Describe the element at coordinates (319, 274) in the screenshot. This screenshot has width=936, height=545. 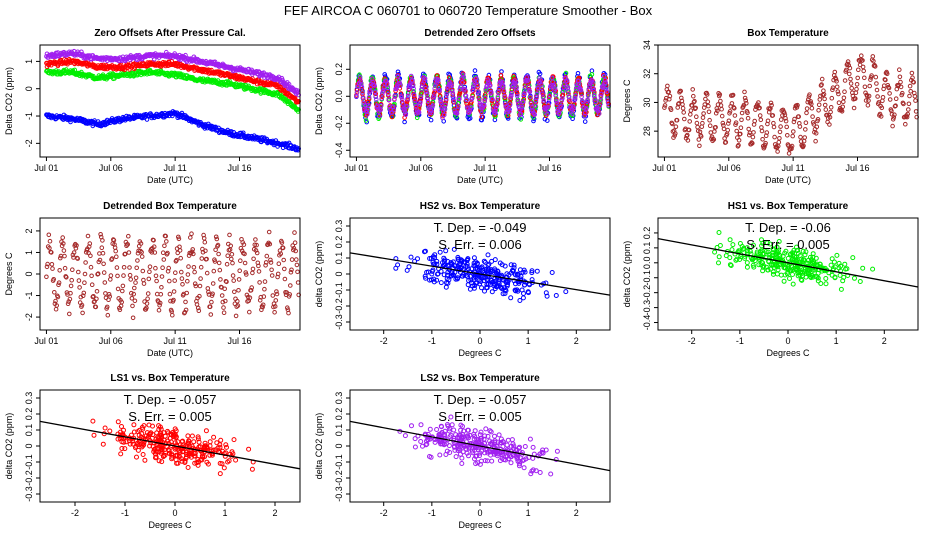
I see `y-axis-label: delta CO2 (ppm)` at that location.